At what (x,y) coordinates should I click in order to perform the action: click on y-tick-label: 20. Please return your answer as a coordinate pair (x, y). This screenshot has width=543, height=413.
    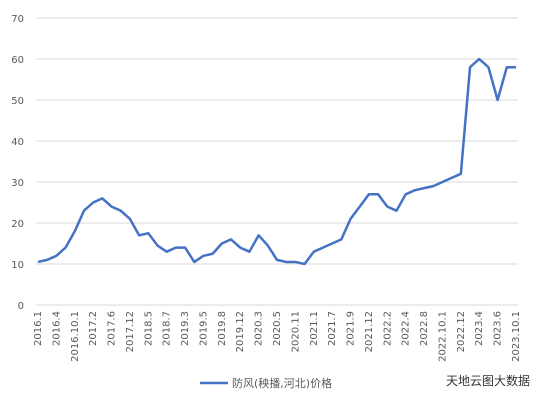
    Looking at the image, I should click on (17, 224).